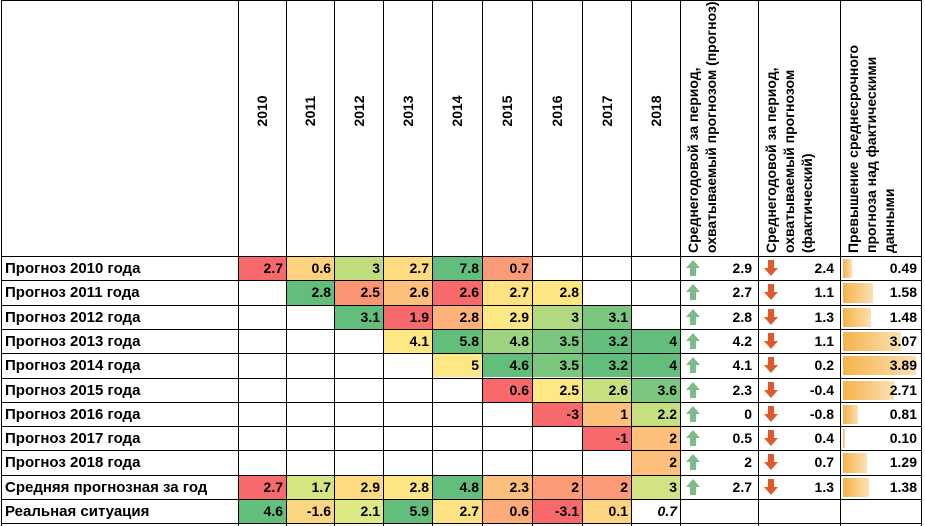 Image resolution: width=925 pixels, height=526 pixels. What do you see at coordinates (73, 414) in the screenshot?
I see `row-label: Прогноз 2016 года` at bounding box center [73, 414].